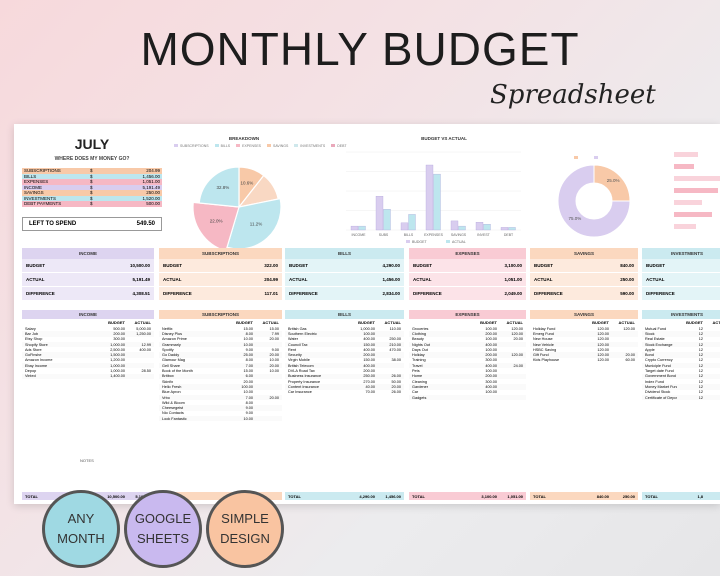 This screenshot has width=720, height=576. I want to click on table-row: Depop 1,000.00 28.50, so click(88, 370).